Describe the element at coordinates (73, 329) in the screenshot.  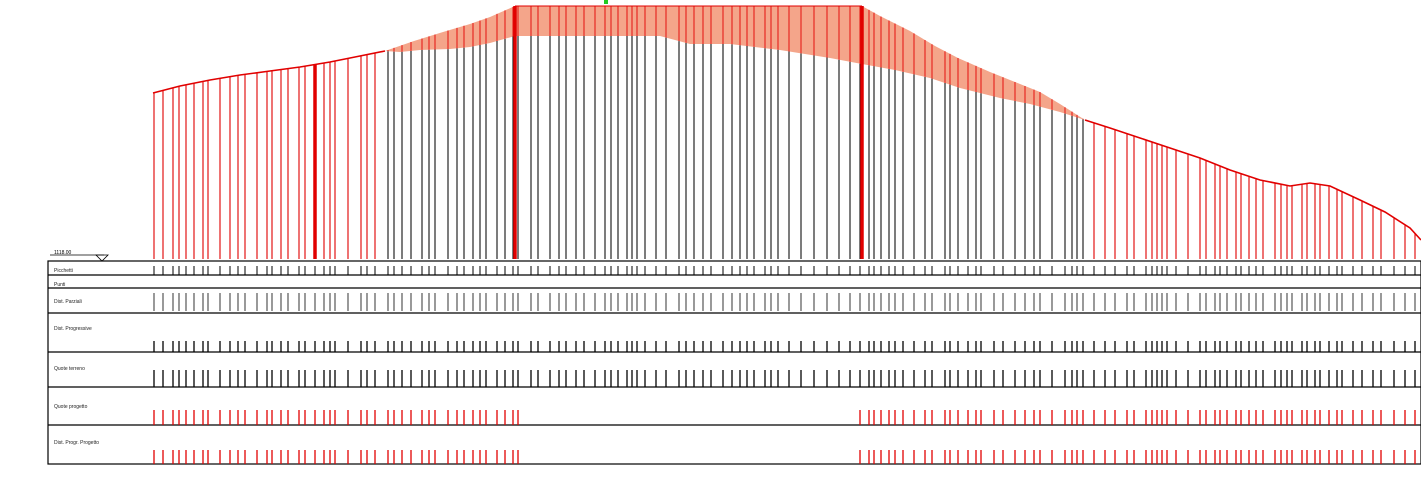
I see `row-label-dist-progressive: Dist. Progressive` at that location.